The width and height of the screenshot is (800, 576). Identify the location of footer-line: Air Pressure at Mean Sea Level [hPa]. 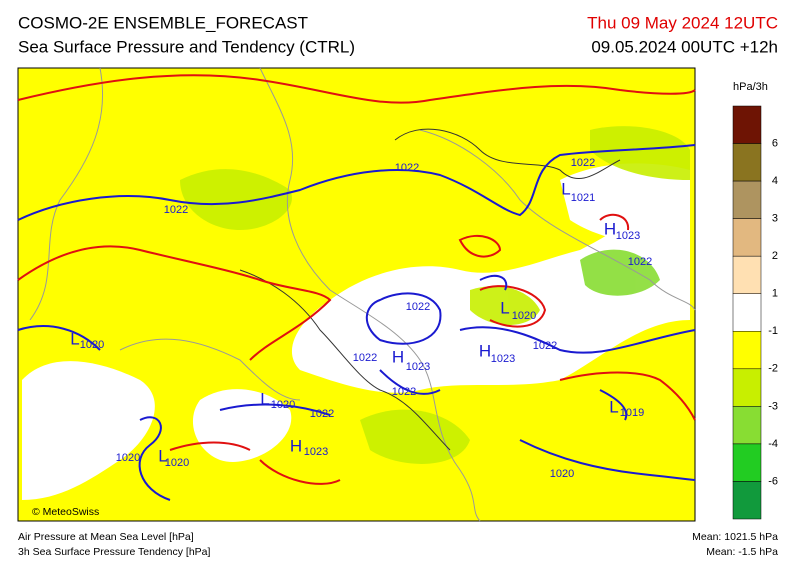
(106, 537).